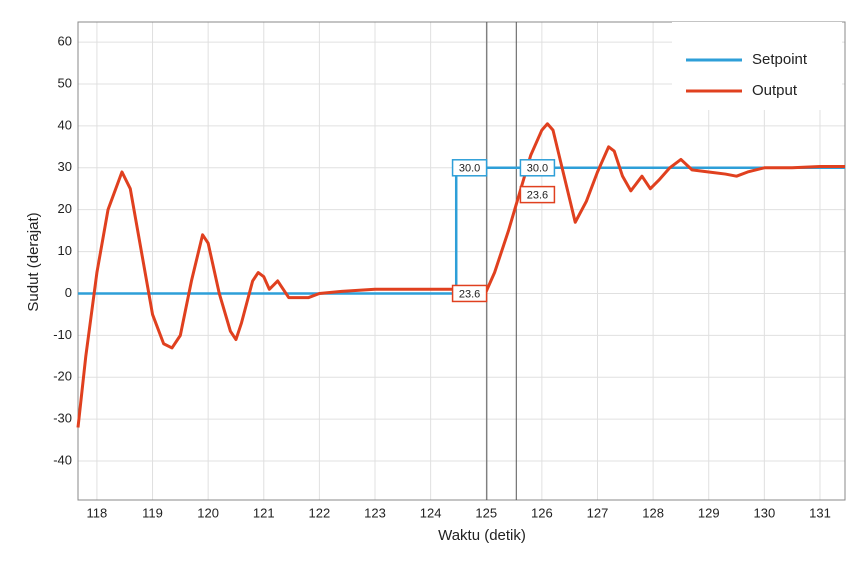 This screenshot has width=867, height=563. I want to click on x-tick-label: 124, so click(431, 512).